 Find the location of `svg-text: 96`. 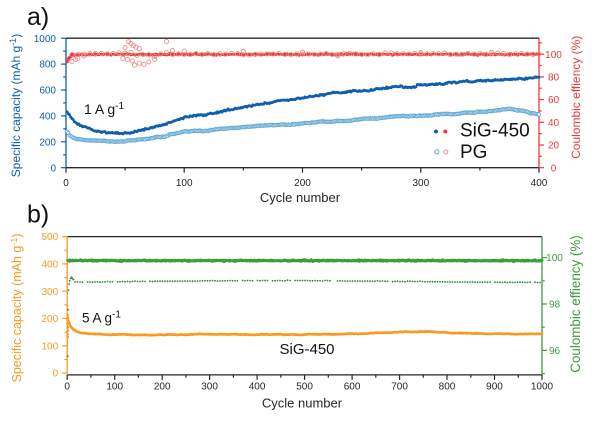

svg-text: 96 is located at coordinates (555, 351).